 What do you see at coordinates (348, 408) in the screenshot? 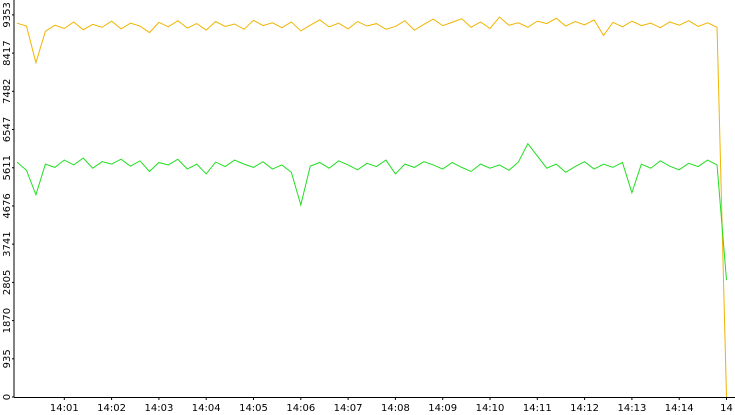
I see `x-tick-label: 14:07` at bounding box center [348, 408].